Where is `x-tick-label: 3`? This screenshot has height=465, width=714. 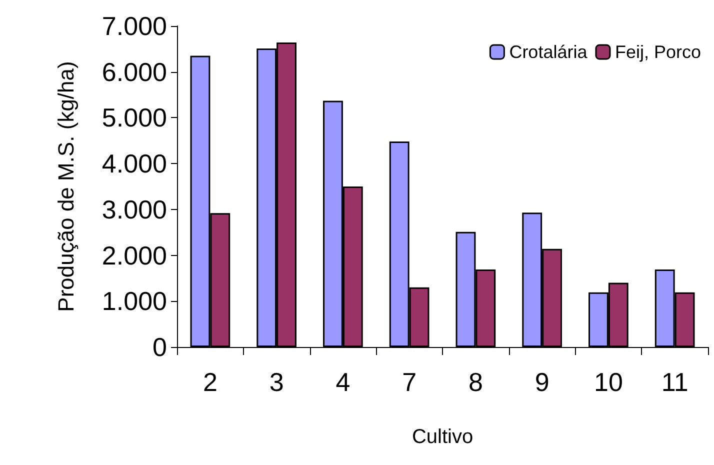
x-tick-label: 3 is located at coordinates (276, 382).